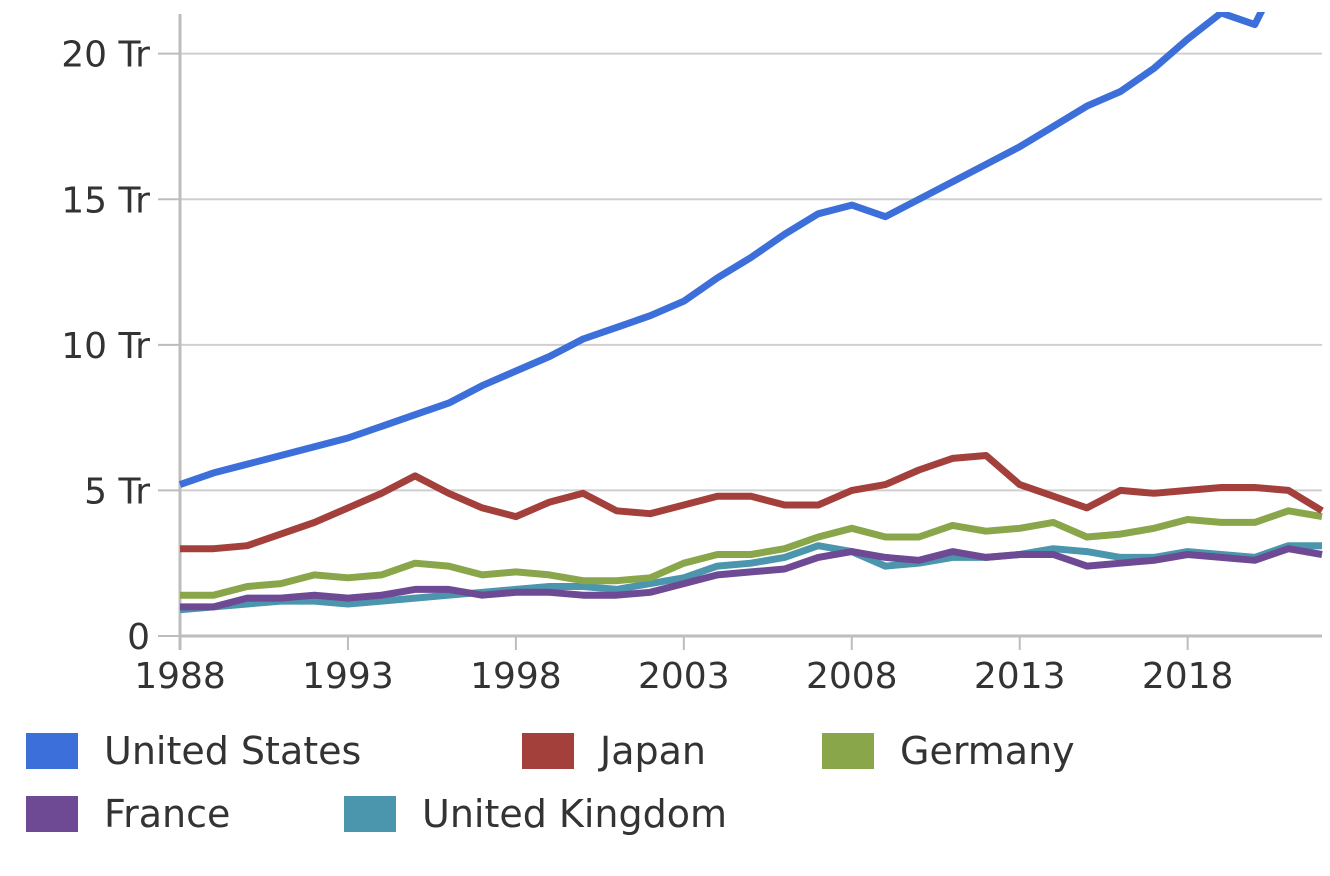  I want to click on x-tick-label: 2013, so click(1020, 676).